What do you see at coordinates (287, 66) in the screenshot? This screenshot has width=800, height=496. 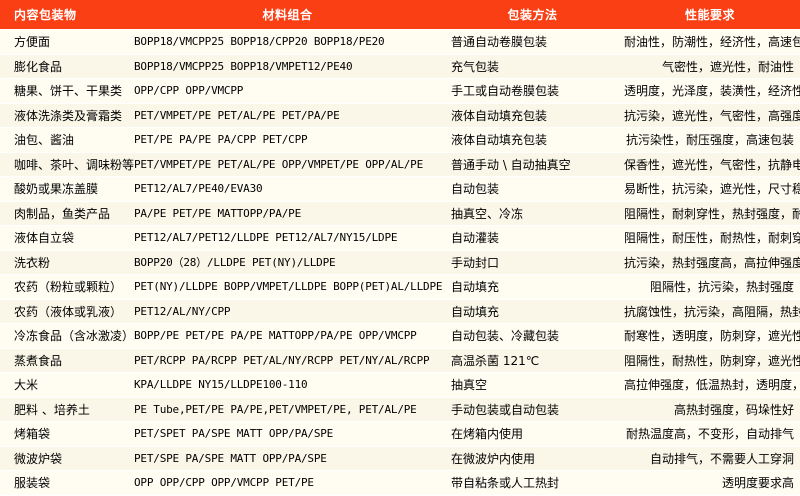 I see `cell-material: BOPP18/VMCPP25 BOPP18/VMPET12/PE40` at bounding box center [287, 66].